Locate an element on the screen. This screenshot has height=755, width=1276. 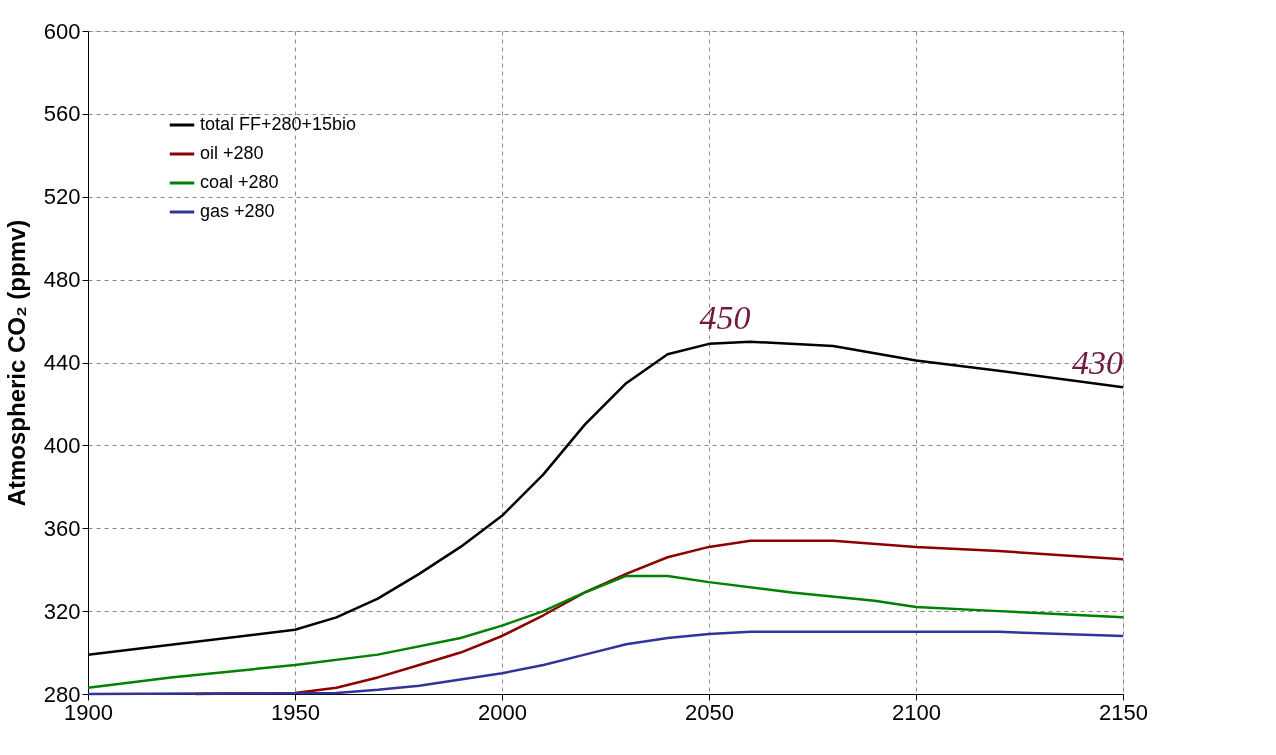
y-tick-label: 400 is located at coordinates (62, 445).